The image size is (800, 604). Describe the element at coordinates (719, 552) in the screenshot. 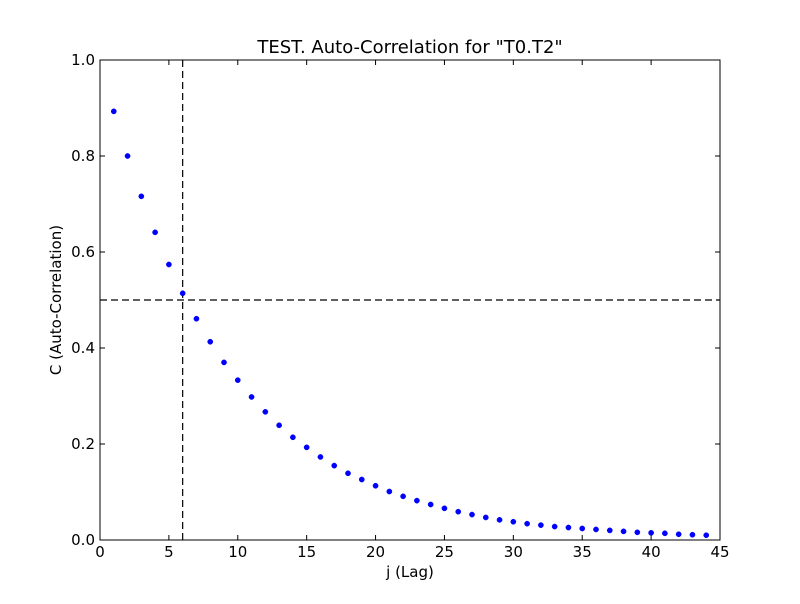

I see `x-tick-label: 45` at that location.